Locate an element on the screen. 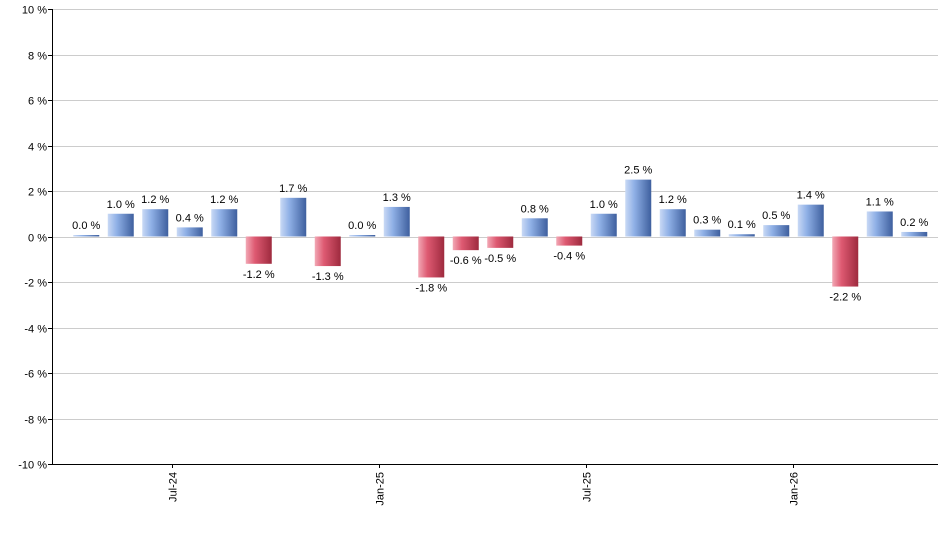 The width and height of the screenshot is (940, 550). y-tick-label: 0 % is located at coordinates (37, 239).